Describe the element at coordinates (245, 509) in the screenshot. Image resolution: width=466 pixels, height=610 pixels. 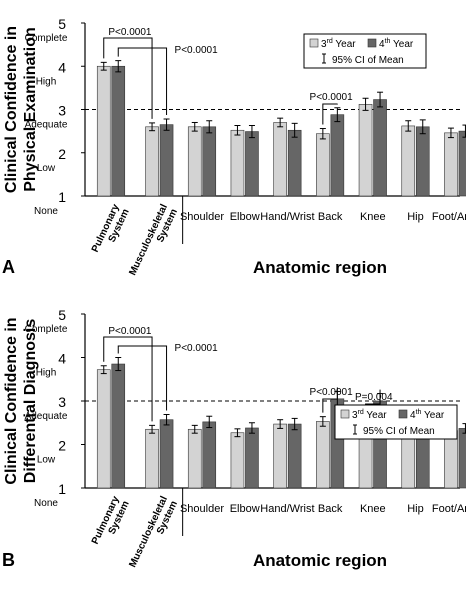
I see `category-label: Elbow` at that location.